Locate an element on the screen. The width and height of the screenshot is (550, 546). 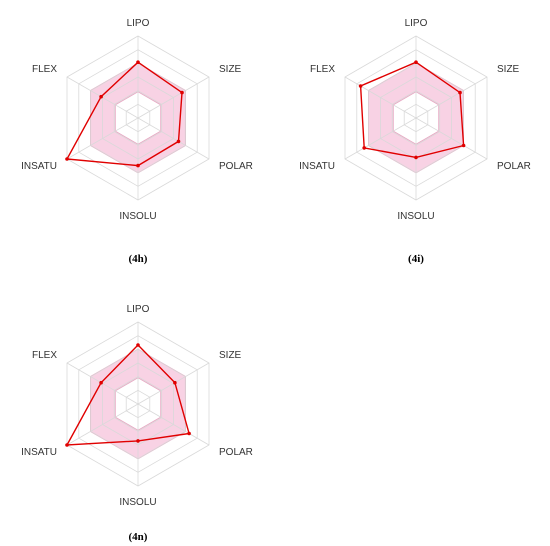
chart-caption: (4i) is located at coordinates (416, 259).